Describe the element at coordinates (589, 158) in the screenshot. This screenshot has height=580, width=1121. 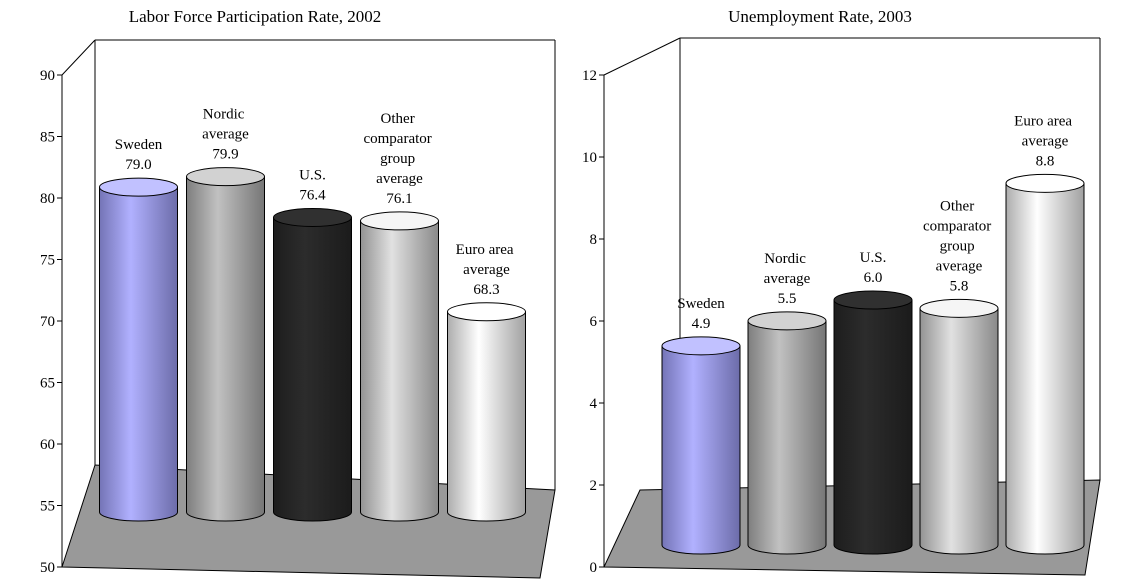
I see `y-tick-label: 10` at that location.